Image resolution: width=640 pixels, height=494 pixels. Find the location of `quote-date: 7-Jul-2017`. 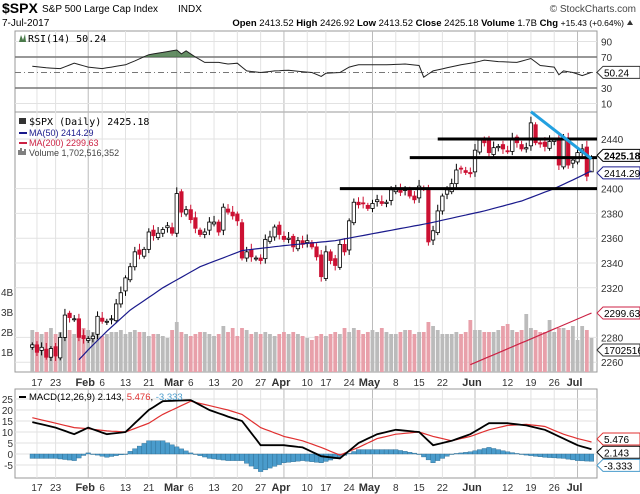

quote-date: 7-Jul-2017 is located at coordinates (26, 23).